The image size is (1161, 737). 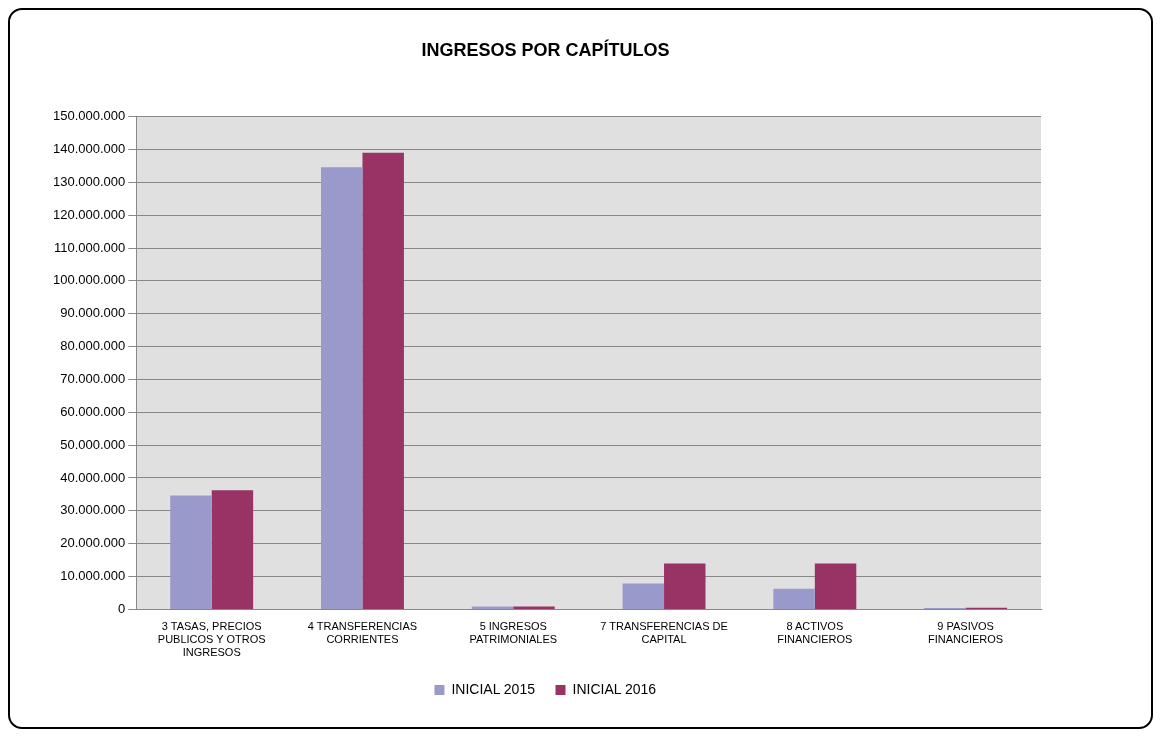 What do you see at coordinates (89, 149) in the screenshot?
I see `y-tick-label: 140.000.000` at bounding box center [89, 149].